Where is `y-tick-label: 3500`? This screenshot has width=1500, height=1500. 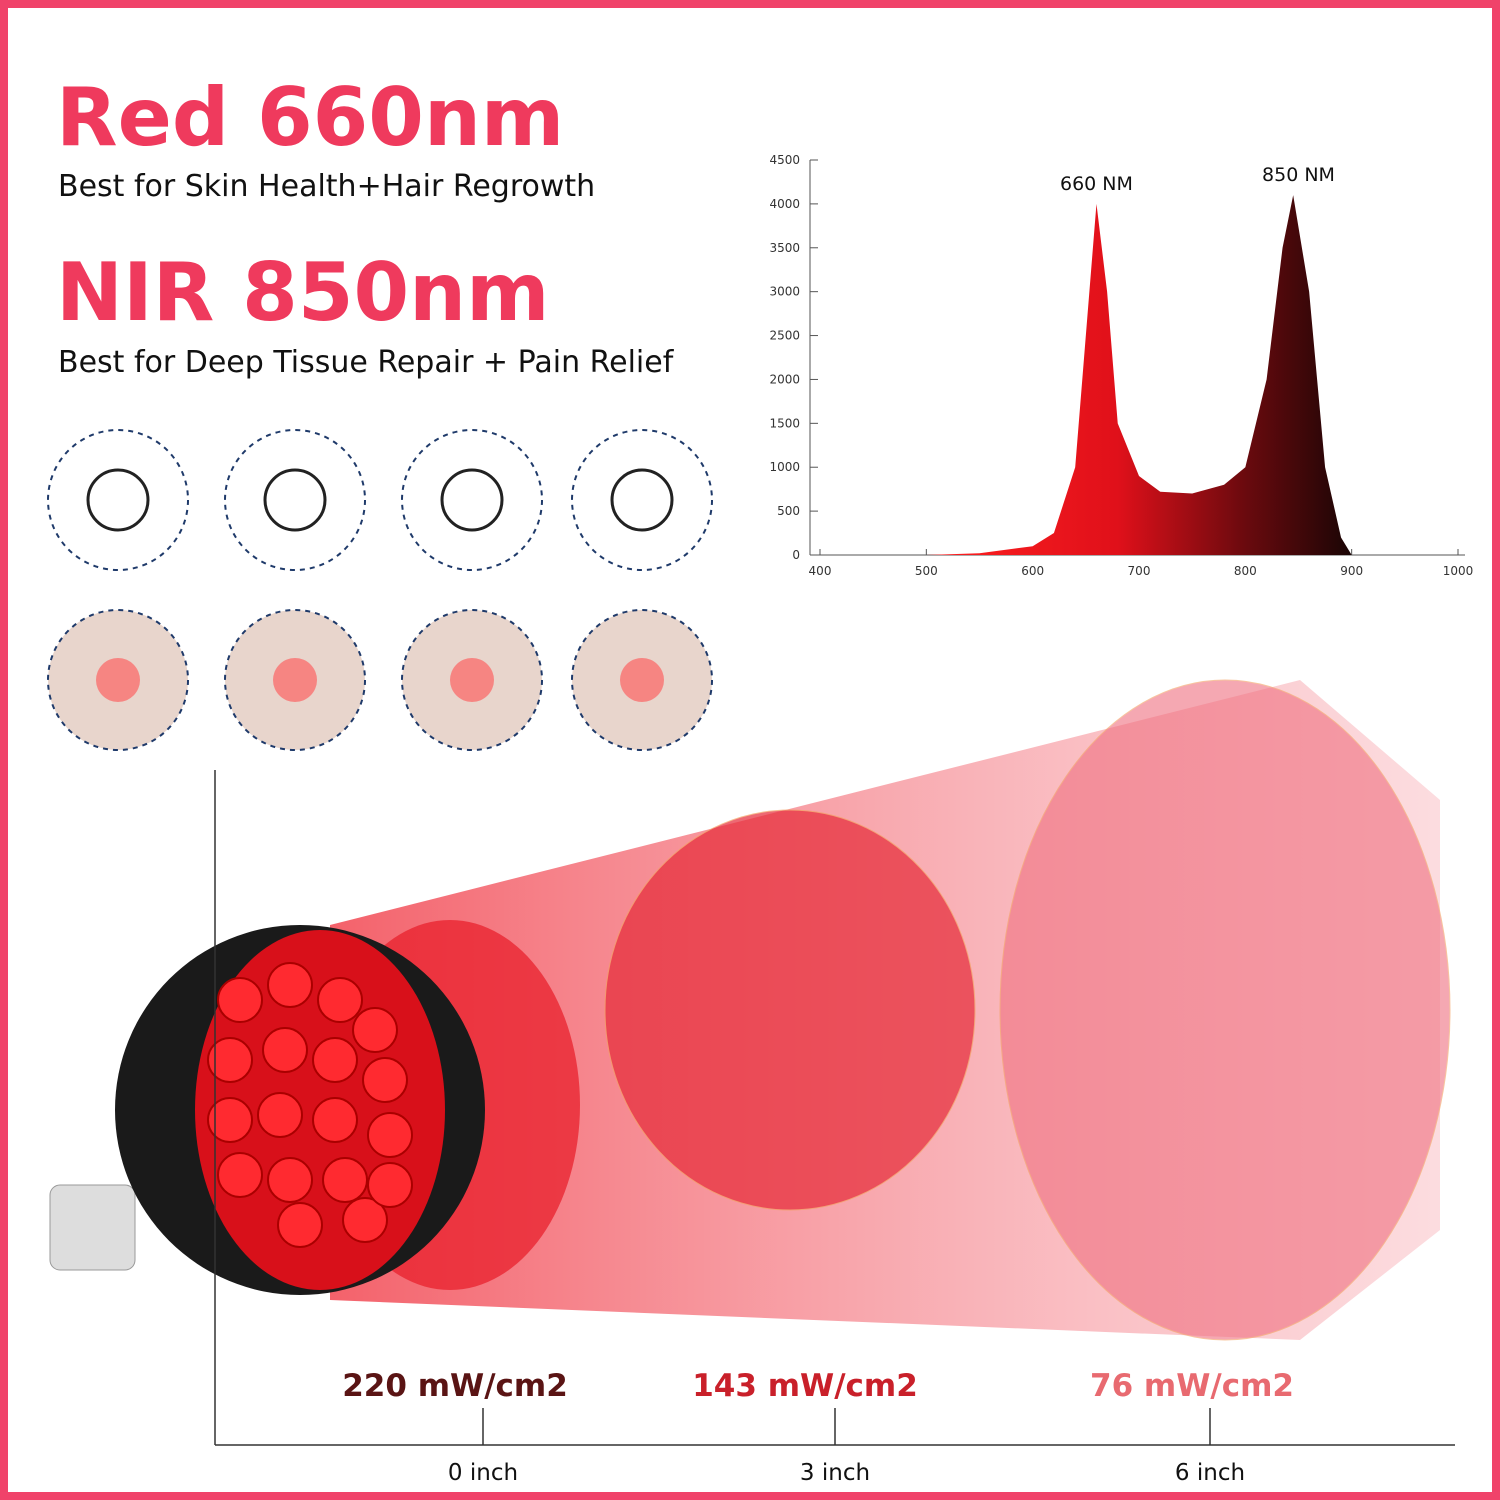
y-tick-label: 3500 is located at coordinates (784, 248).